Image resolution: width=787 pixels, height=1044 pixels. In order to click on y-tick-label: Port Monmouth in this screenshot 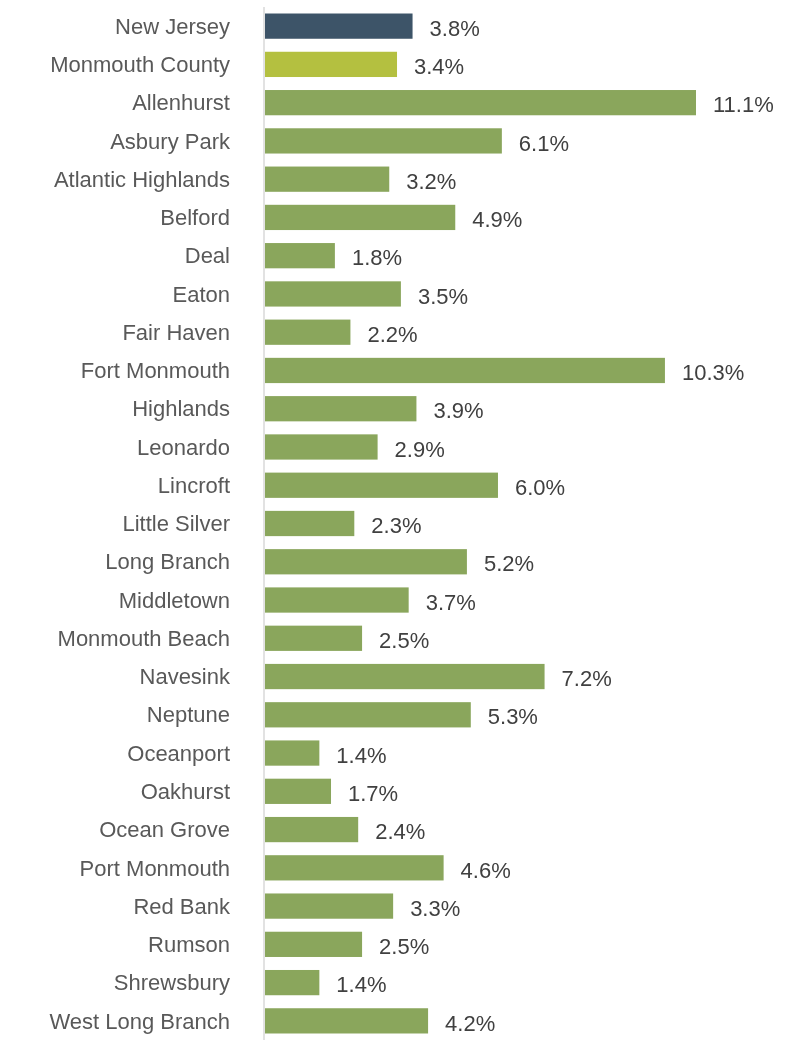, I will do `click(154, 868)`.